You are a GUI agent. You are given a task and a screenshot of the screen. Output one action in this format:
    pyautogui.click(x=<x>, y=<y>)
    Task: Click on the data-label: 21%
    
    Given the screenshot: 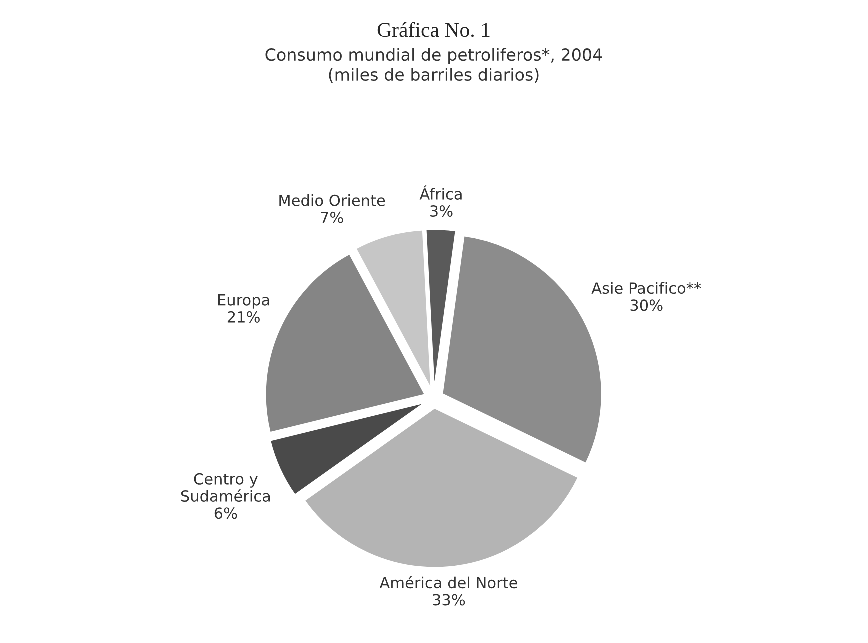 What is the action you would take?
    pyautogui.click(x=244, y=317)
    